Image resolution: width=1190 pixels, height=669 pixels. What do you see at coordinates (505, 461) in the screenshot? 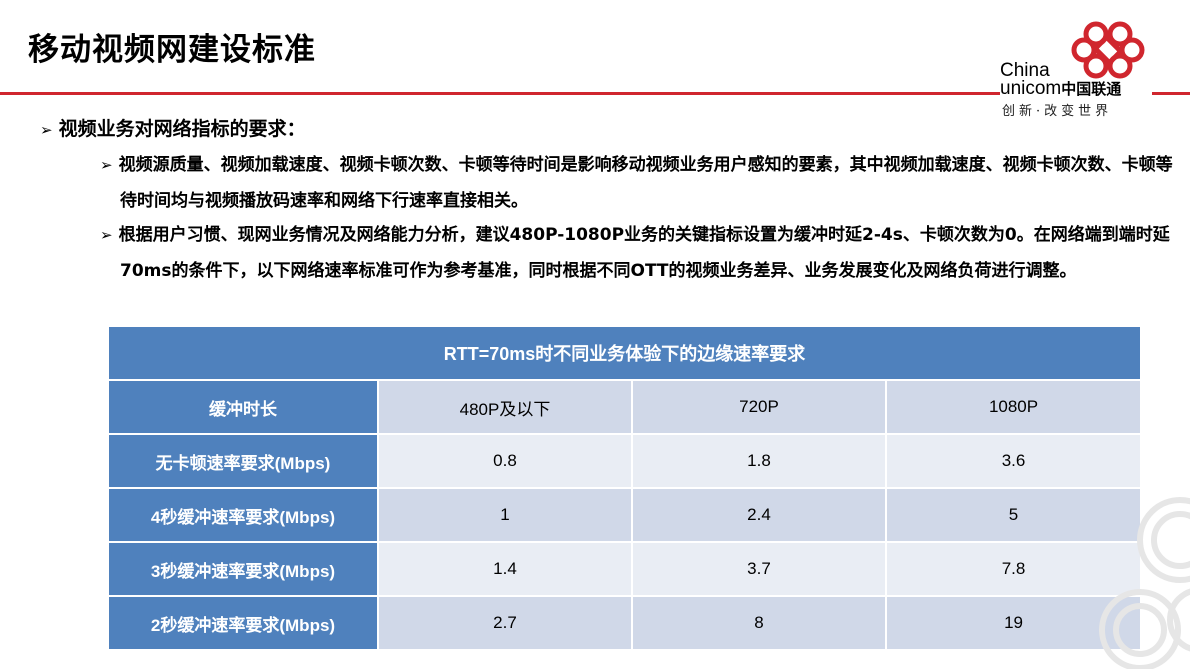
I see `table-cell: 0.8` at bounding box center [505, 461].